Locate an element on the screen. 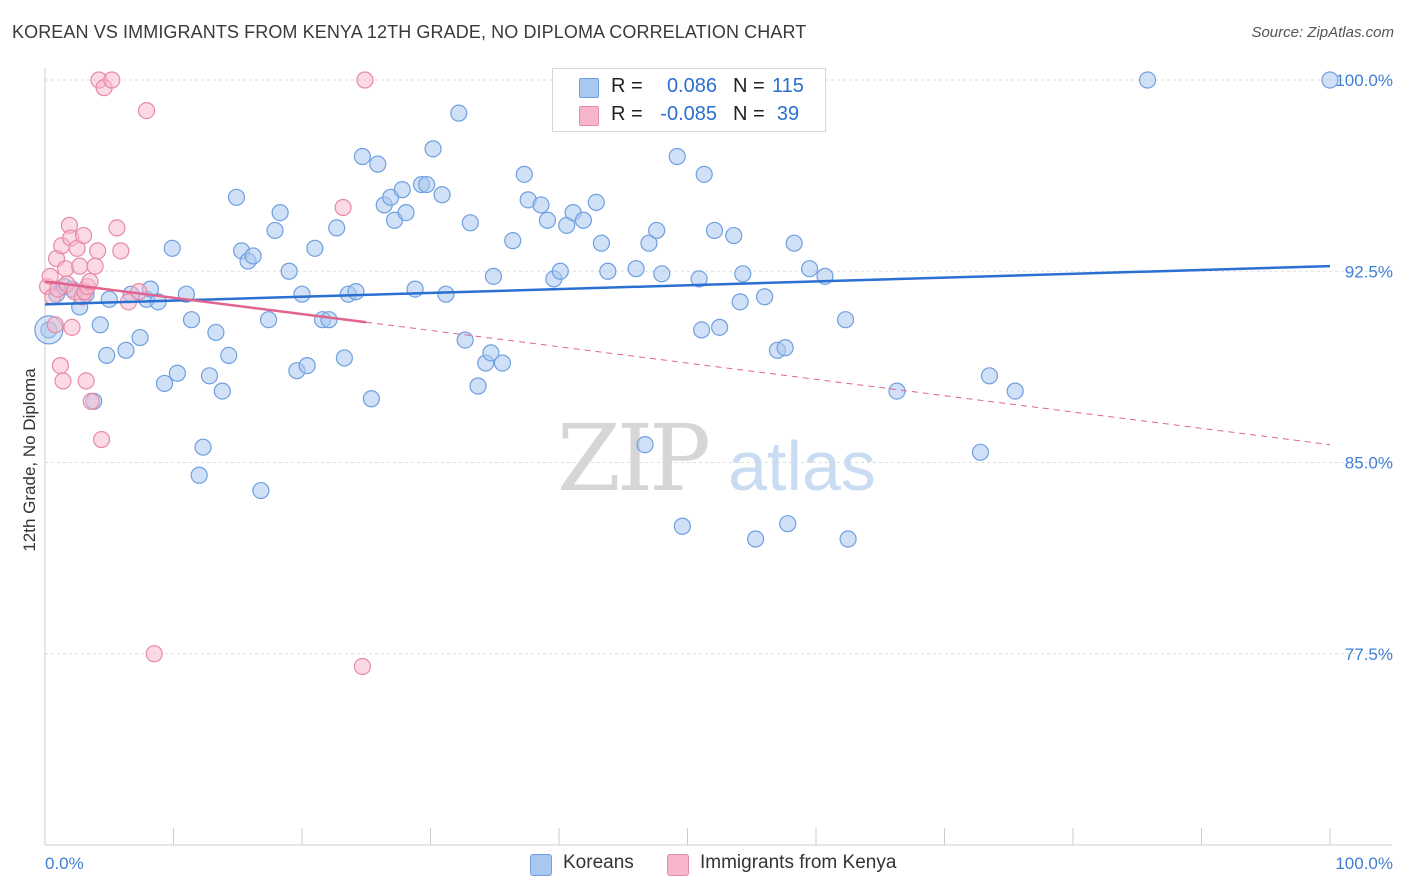 Image resolution: width=1406 pixels, height=892 pixels. watermark: ZIP atlas is located at coordinates (716, 458).